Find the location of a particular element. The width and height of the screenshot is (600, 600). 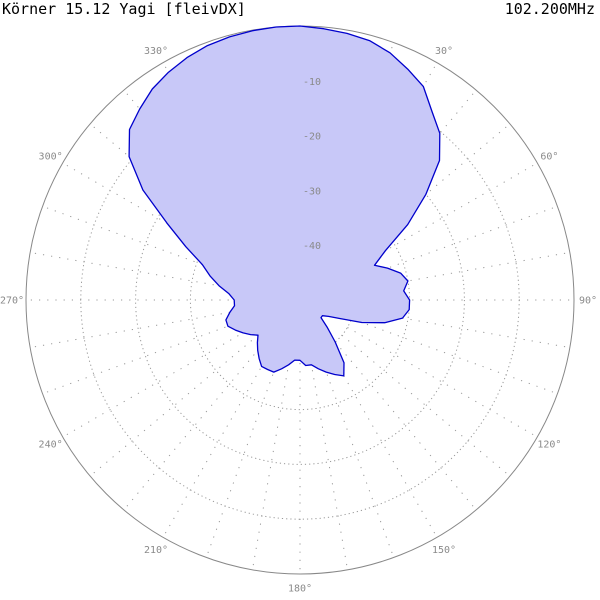

angle-label-300: 300° is located at coordinates (51, 157).